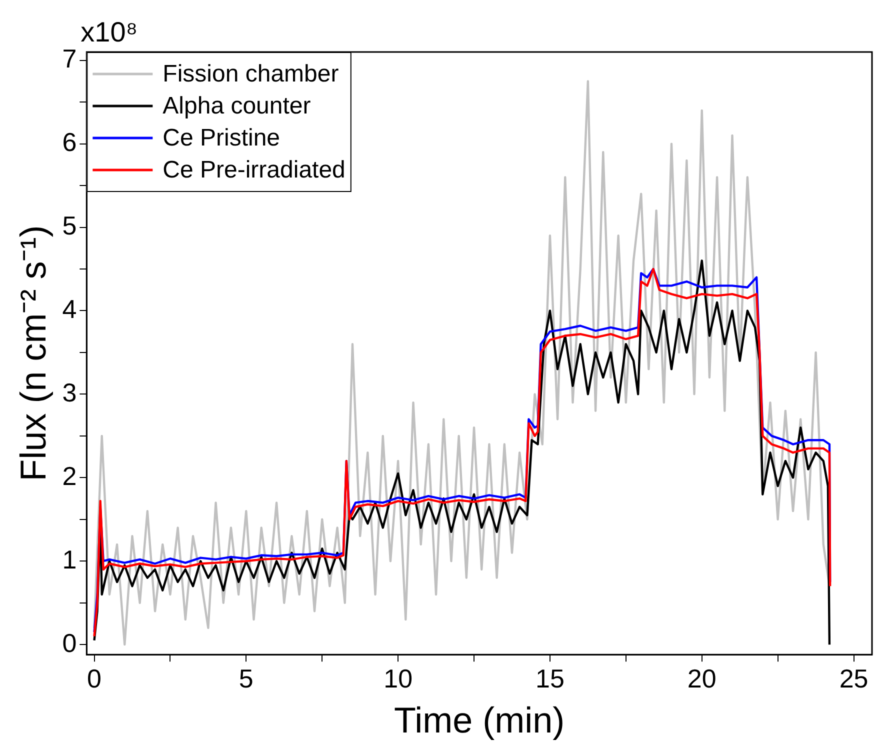 This screenshot has height=754, width=888. I want to click on y-tick-label: 7, so click(69, 59).